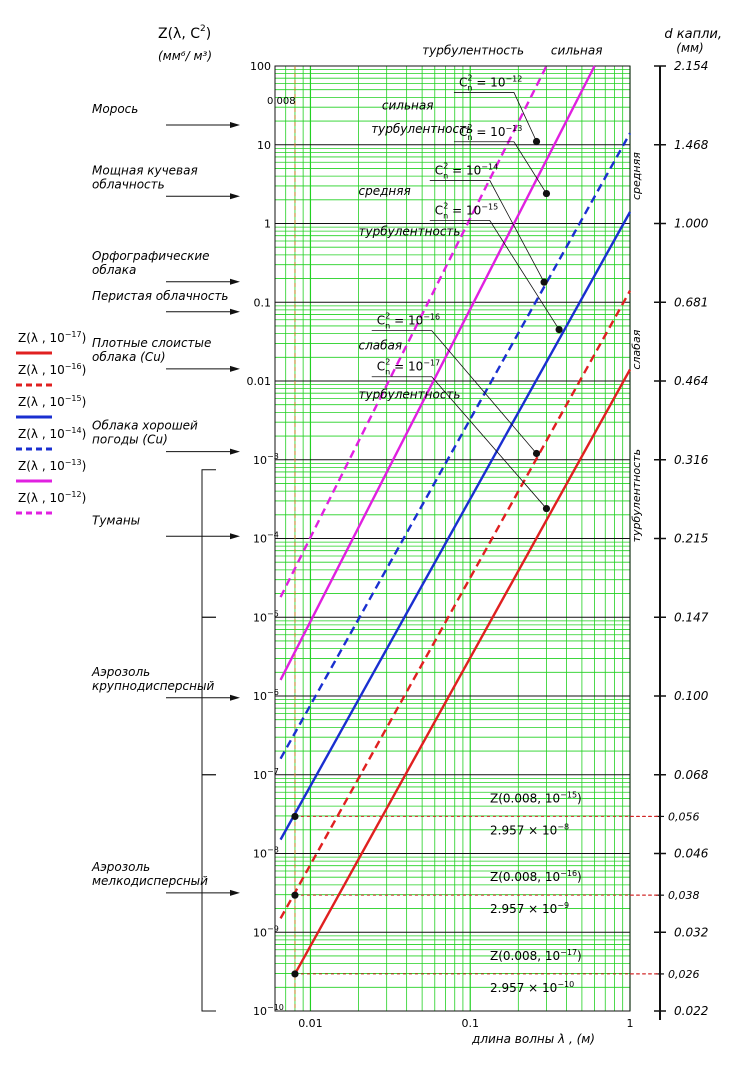 The width and height of the screenshot is (735, 1066). I want to click on right-axis-title: d капли,, so click(693, 34).